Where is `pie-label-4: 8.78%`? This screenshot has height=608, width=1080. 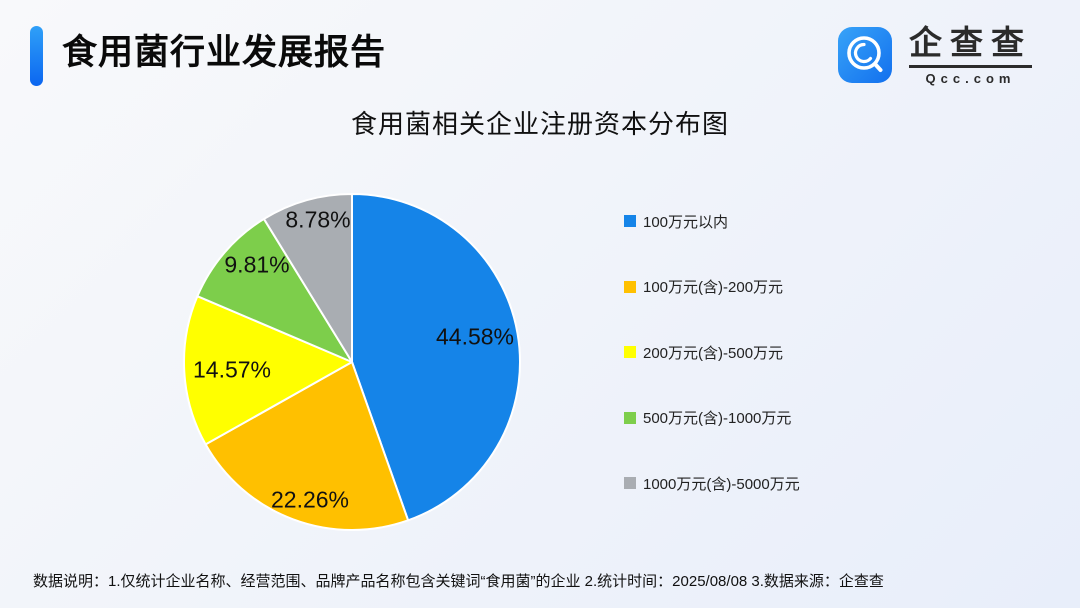 pie-label-4: 8.78% is located at coordinates (318, 219).